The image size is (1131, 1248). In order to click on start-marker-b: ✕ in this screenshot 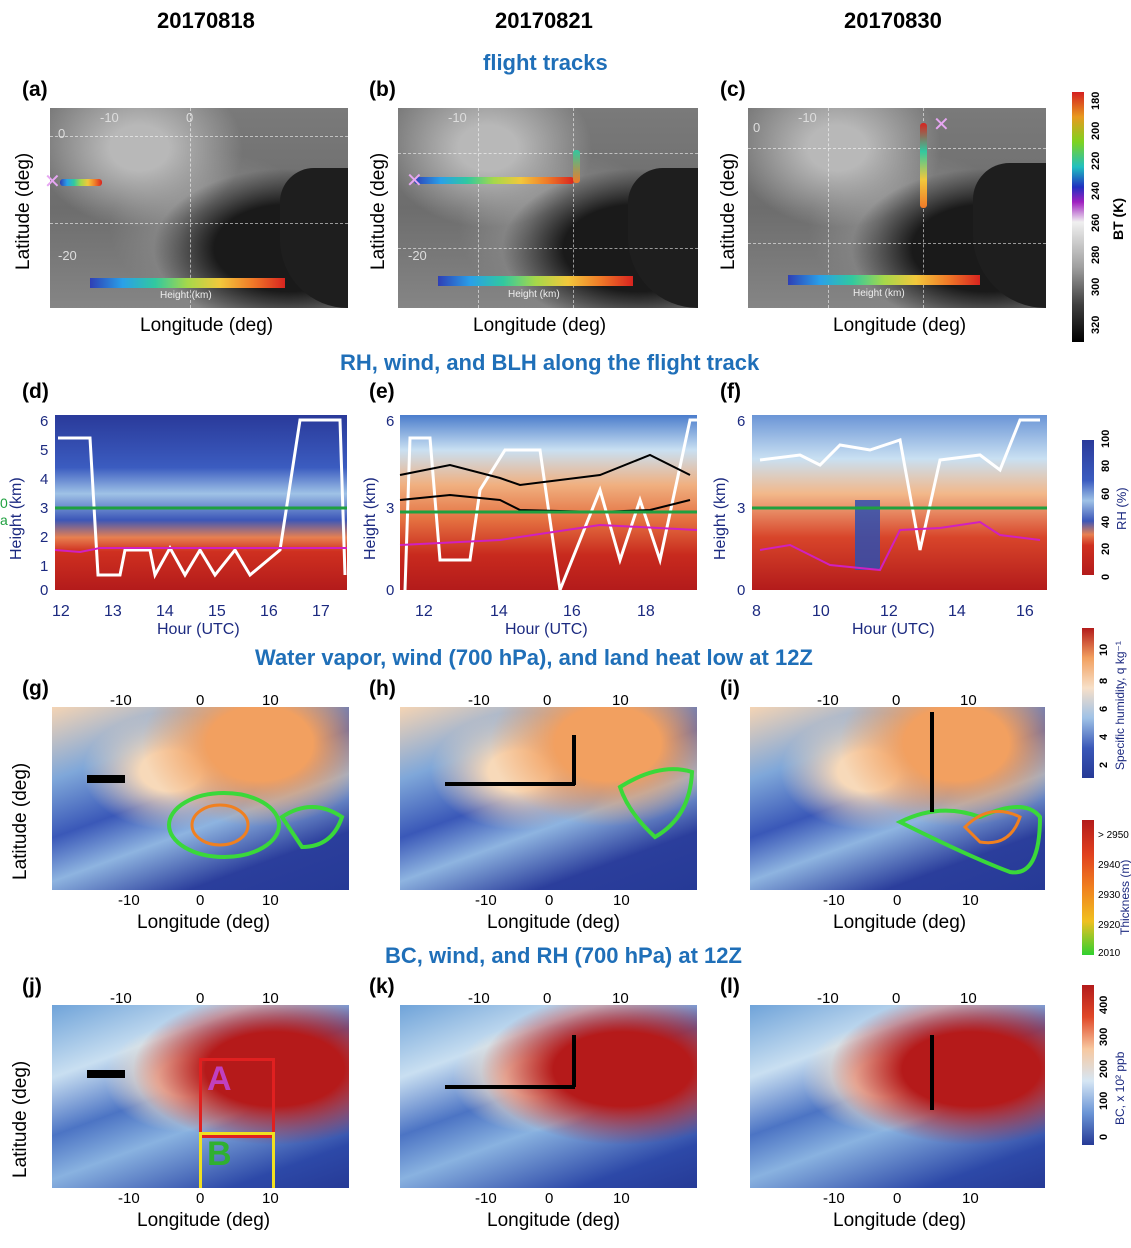, I will do `click(414, 181)`.